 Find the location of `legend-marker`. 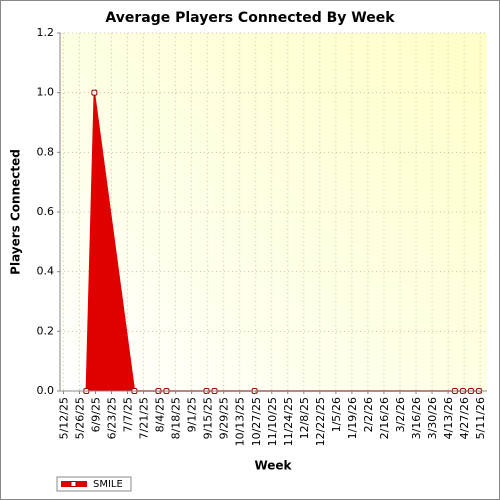

legend-marker is located at coordinates (73, 484).